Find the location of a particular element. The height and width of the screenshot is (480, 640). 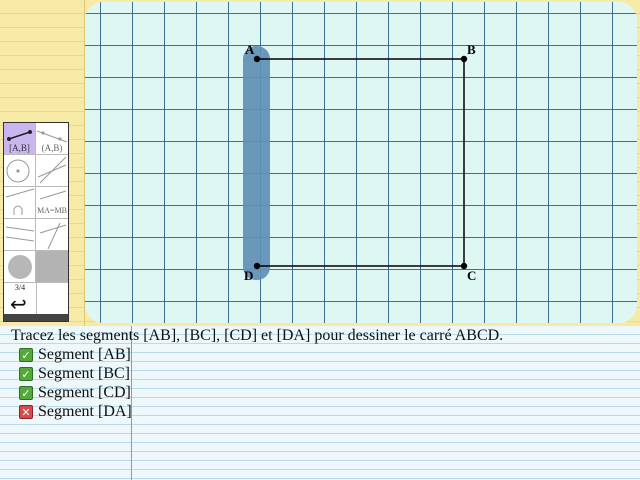

lines-icon is located at coordinates (52, 170).